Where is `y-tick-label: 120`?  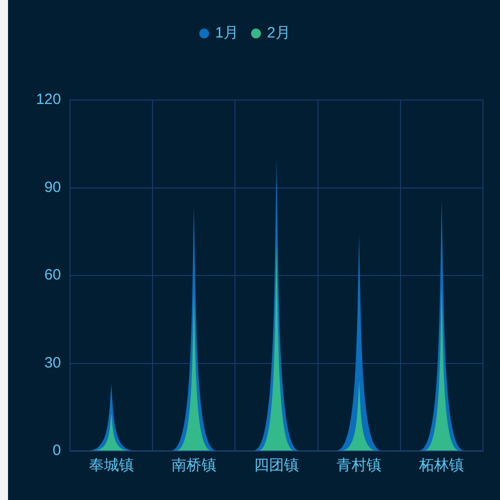 y-tick-label: 120 is located at coordinates (48, 99).